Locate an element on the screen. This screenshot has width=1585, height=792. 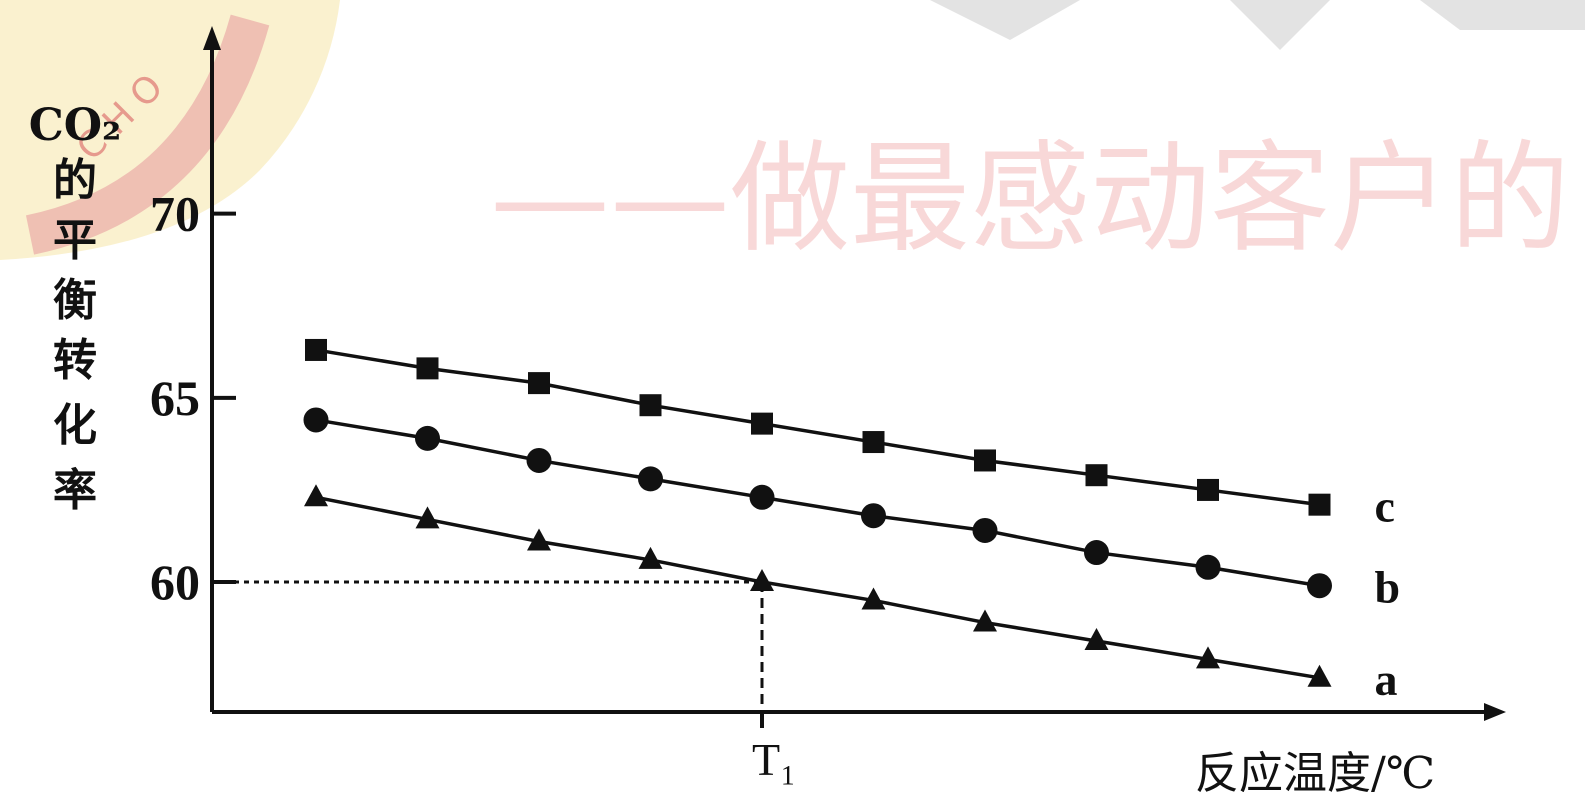
series-label-a: a is located at coordinates (1386, 679).